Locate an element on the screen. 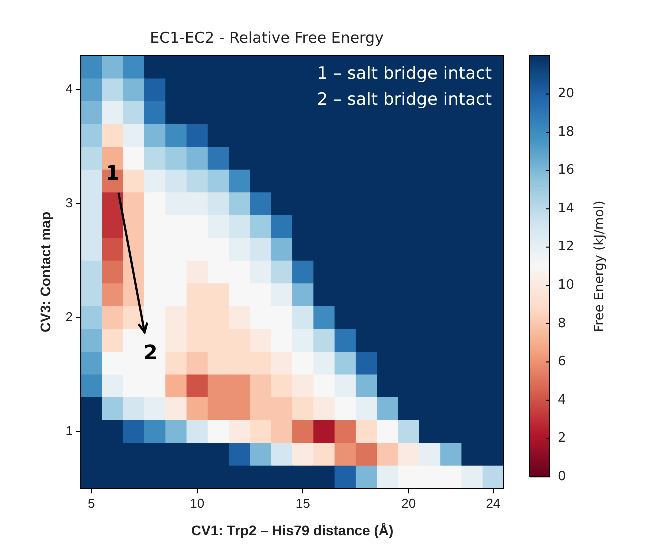  y-tick-label: 4 is located at coordinates (70, 89).